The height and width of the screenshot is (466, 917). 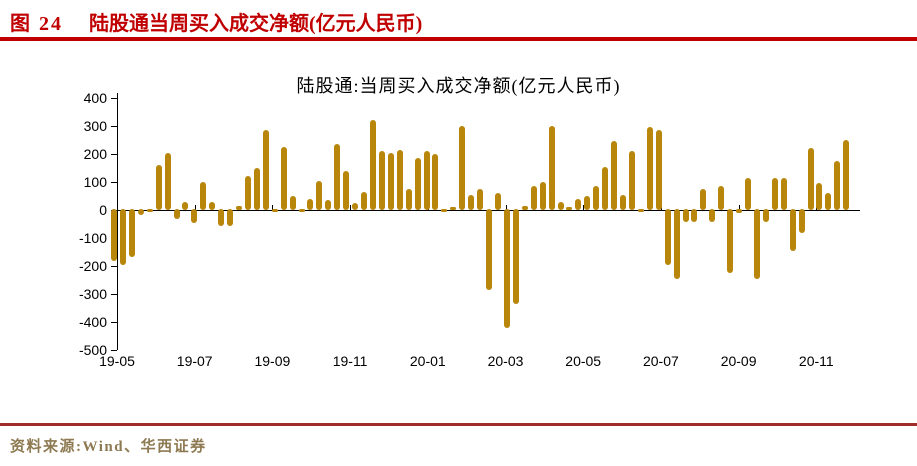 I want to click on y-axis-label: 0, so click(x=103, y=210).